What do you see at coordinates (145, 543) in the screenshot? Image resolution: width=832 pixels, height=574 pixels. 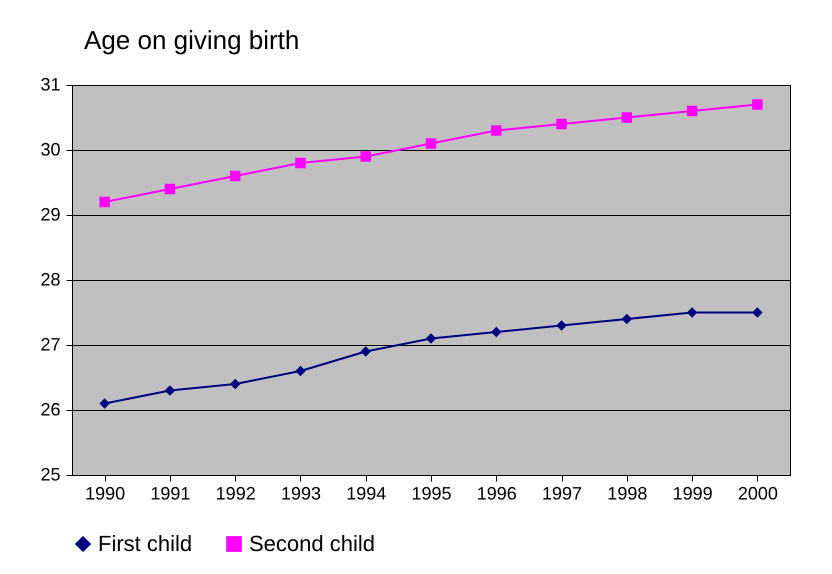 I see `legend-label: First child` at bounding box center [145, 543].